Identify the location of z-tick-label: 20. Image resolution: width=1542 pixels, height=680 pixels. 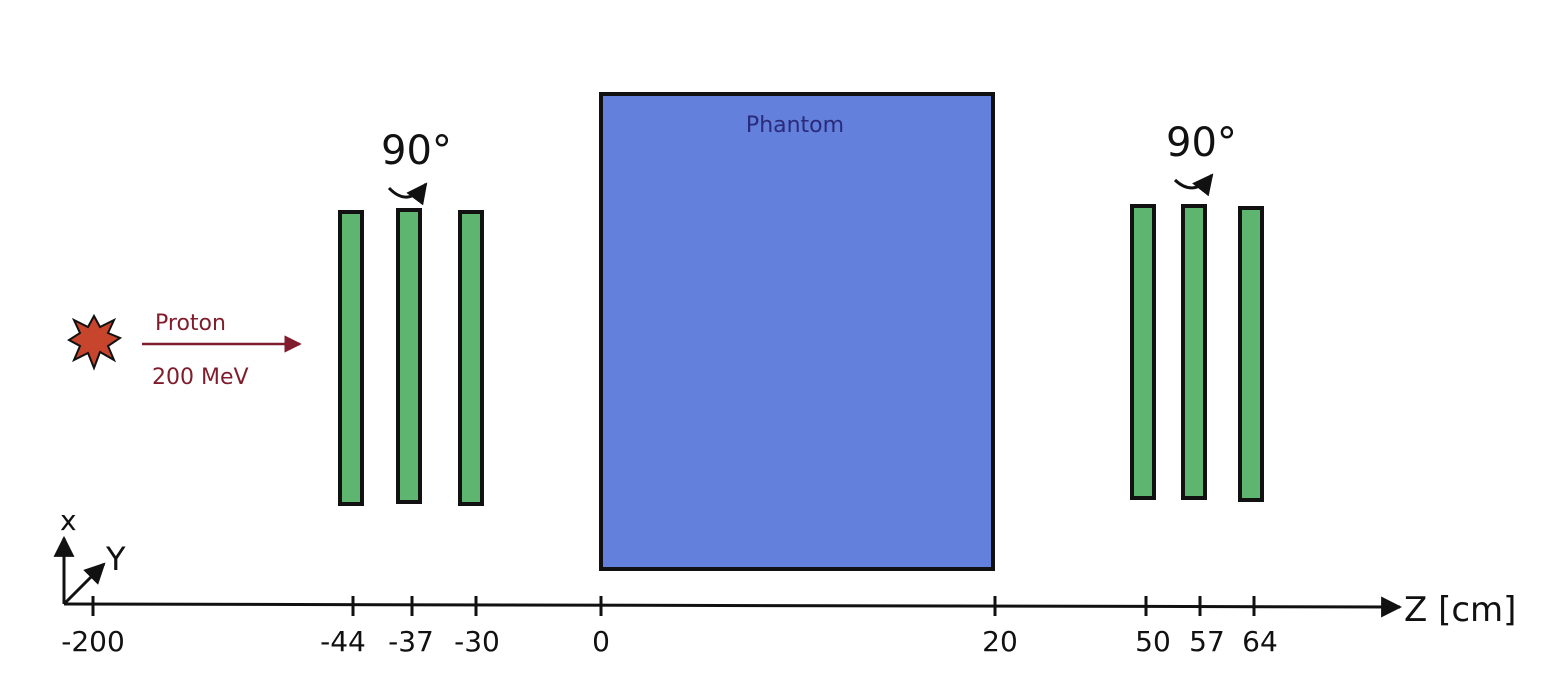
(1000, 641).